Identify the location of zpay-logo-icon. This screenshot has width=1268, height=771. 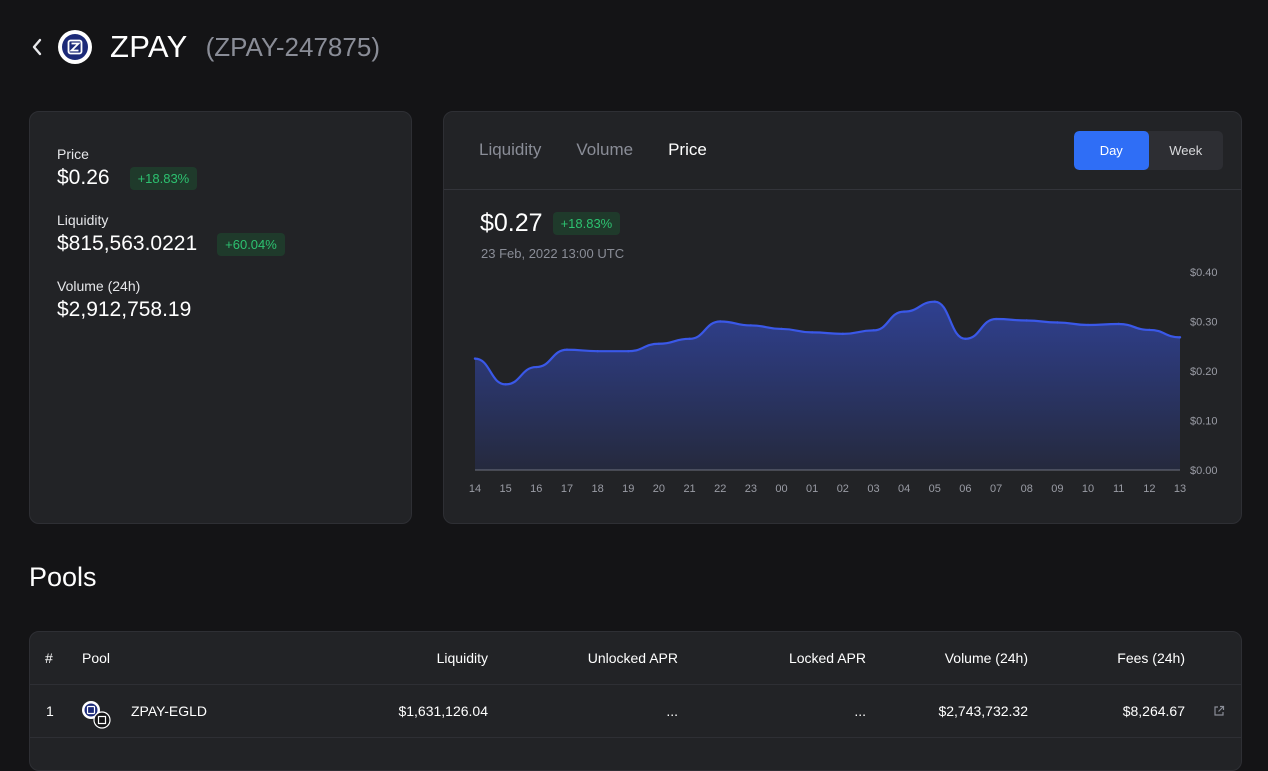
(75, 47).